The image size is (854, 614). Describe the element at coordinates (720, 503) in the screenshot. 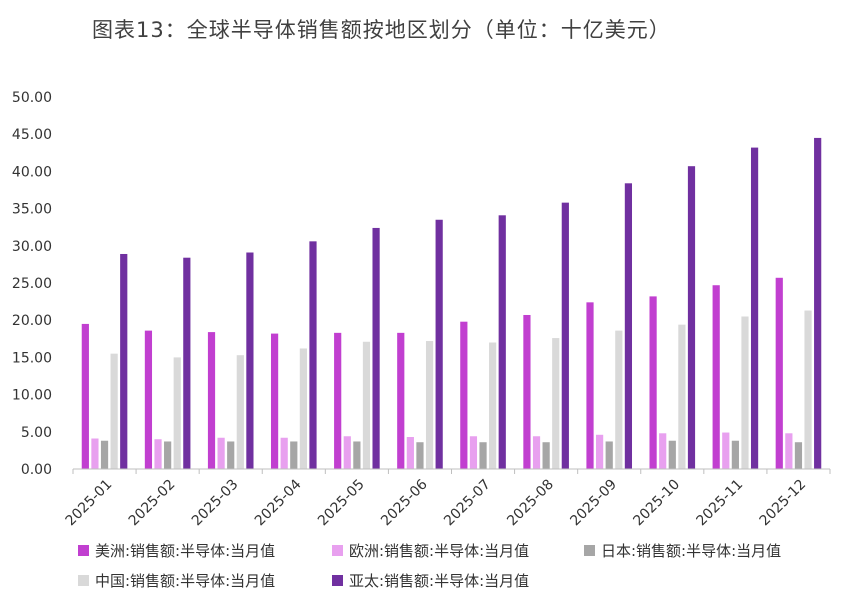

I see `x-tick-label: 2025-11` at that location.